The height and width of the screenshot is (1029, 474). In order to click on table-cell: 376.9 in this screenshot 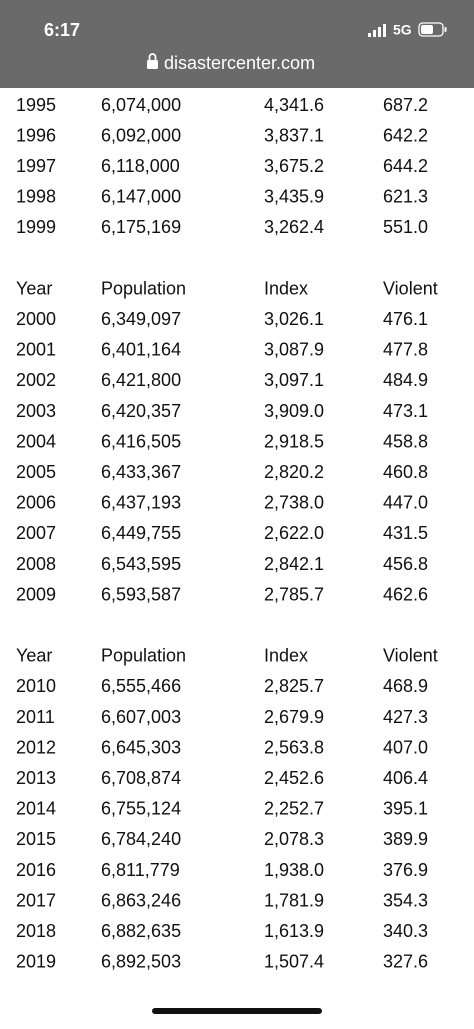, I will do `click(405, 870)`.